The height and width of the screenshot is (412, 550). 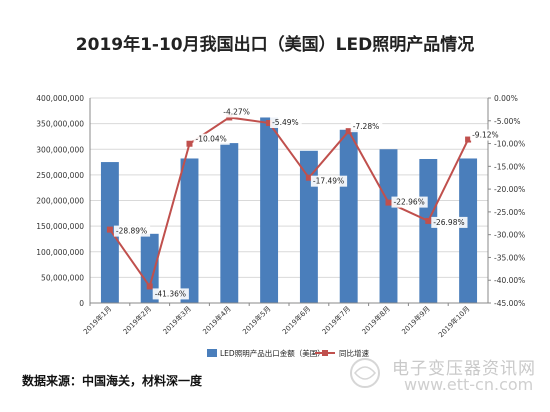 I want to click on growth-data-label: -10.04%, so click(x=211, y=139).